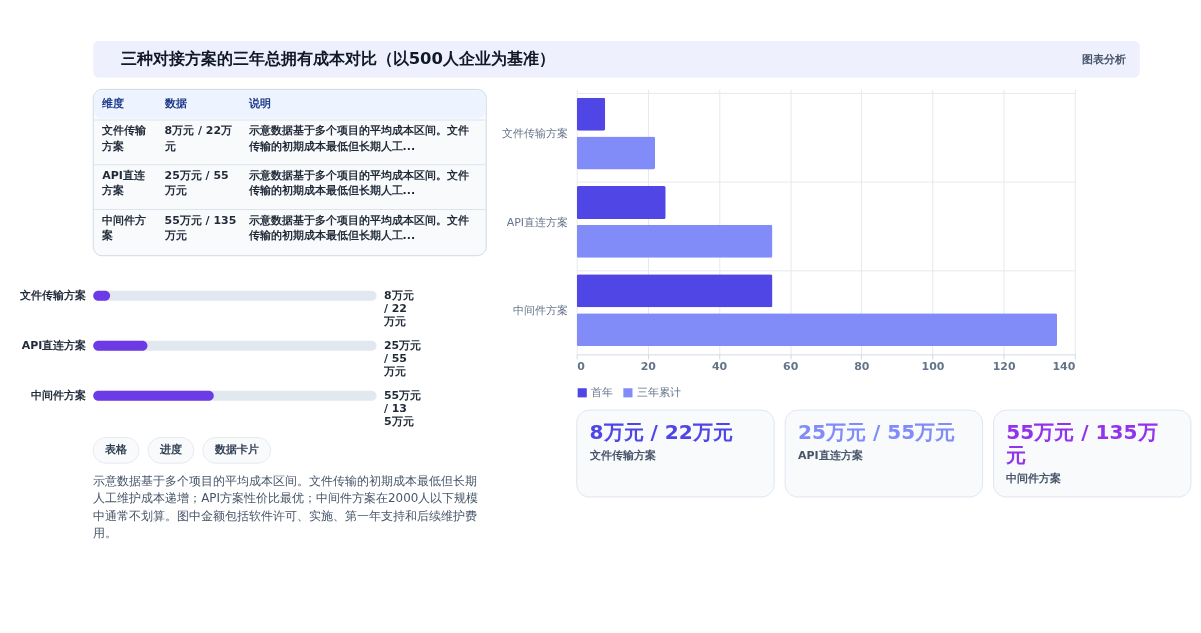 The height and width of the screenshot is (633, 1201). What do you see at coordinates (124, 228) in the screenshot?
I see `text: 中间件方案` at bounding box center [124, 228].